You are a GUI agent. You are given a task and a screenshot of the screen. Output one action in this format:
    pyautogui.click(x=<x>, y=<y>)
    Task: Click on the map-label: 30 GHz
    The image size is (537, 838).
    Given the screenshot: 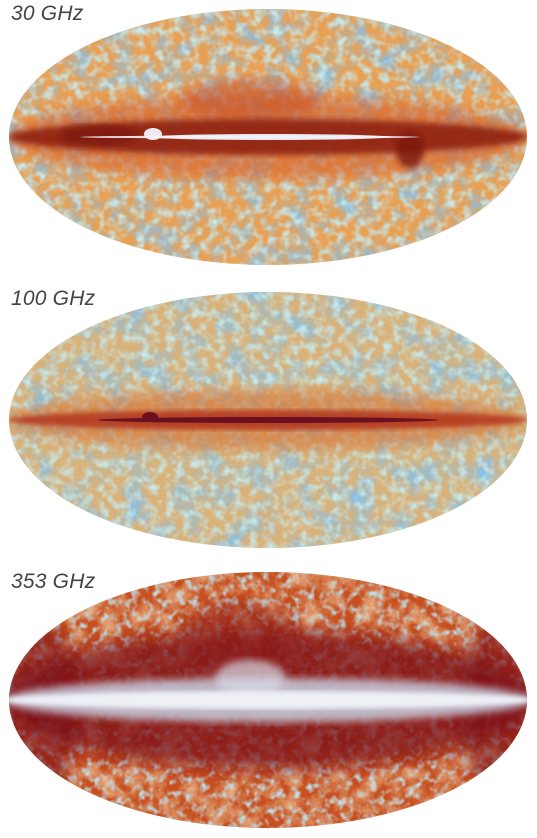 What is the action you would take?
    pyautogui.click(x=47, y=13)
    